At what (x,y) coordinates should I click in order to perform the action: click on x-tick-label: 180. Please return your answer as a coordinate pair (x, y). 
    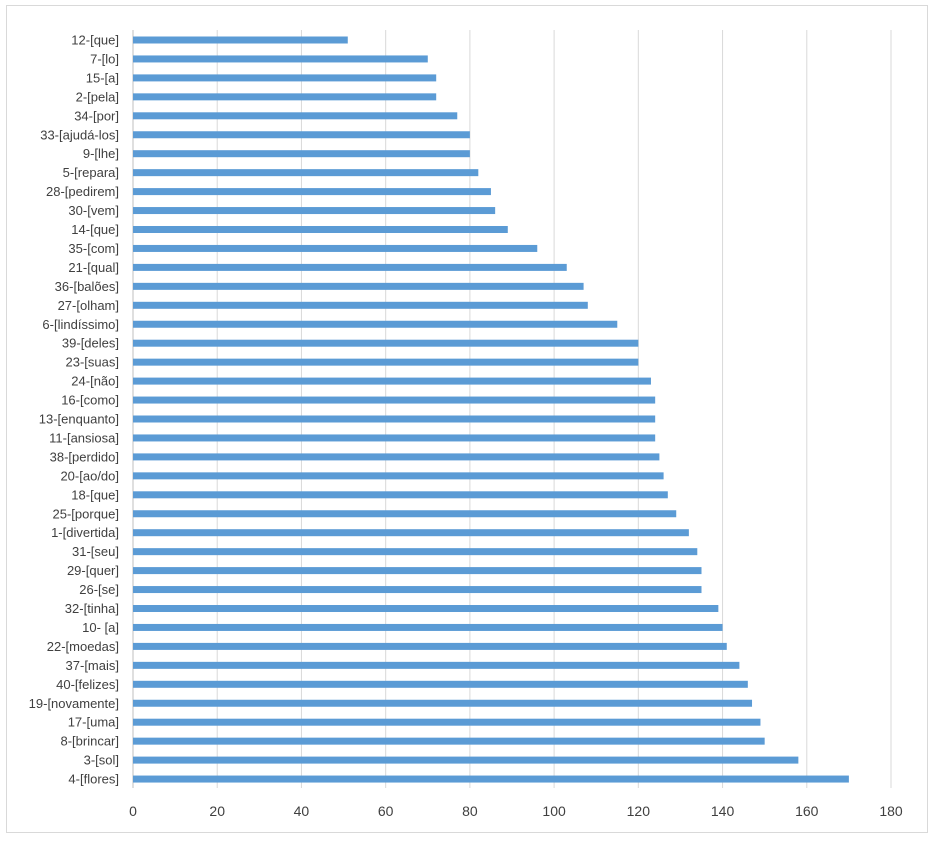
    Looking at the image, I should click on (891, 811).